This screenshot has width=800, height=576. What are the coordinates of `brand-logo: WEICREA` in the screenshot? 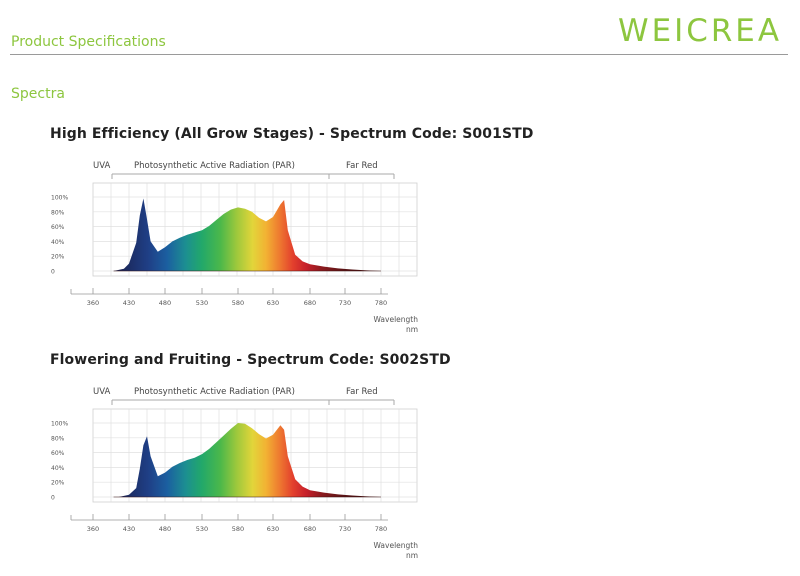 It's located at (700, 29).